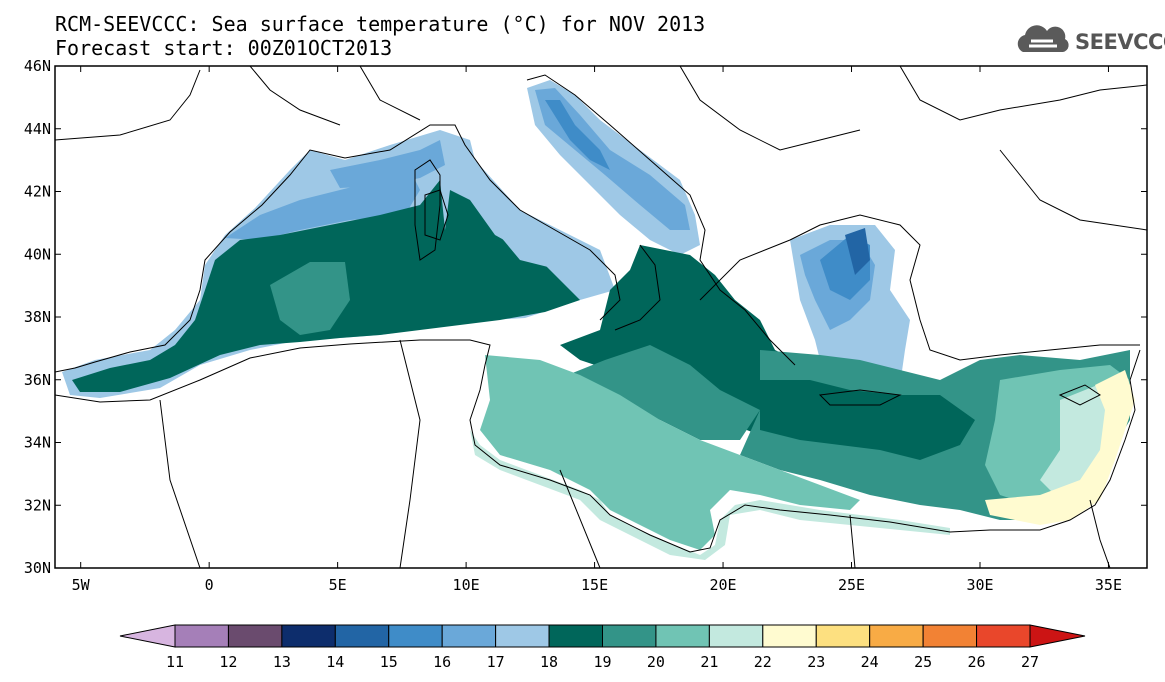  What do you see at coordinates (923, 662) in the screenshot?
I see `colorbar-label: 25` at bounding box center [923, 662].